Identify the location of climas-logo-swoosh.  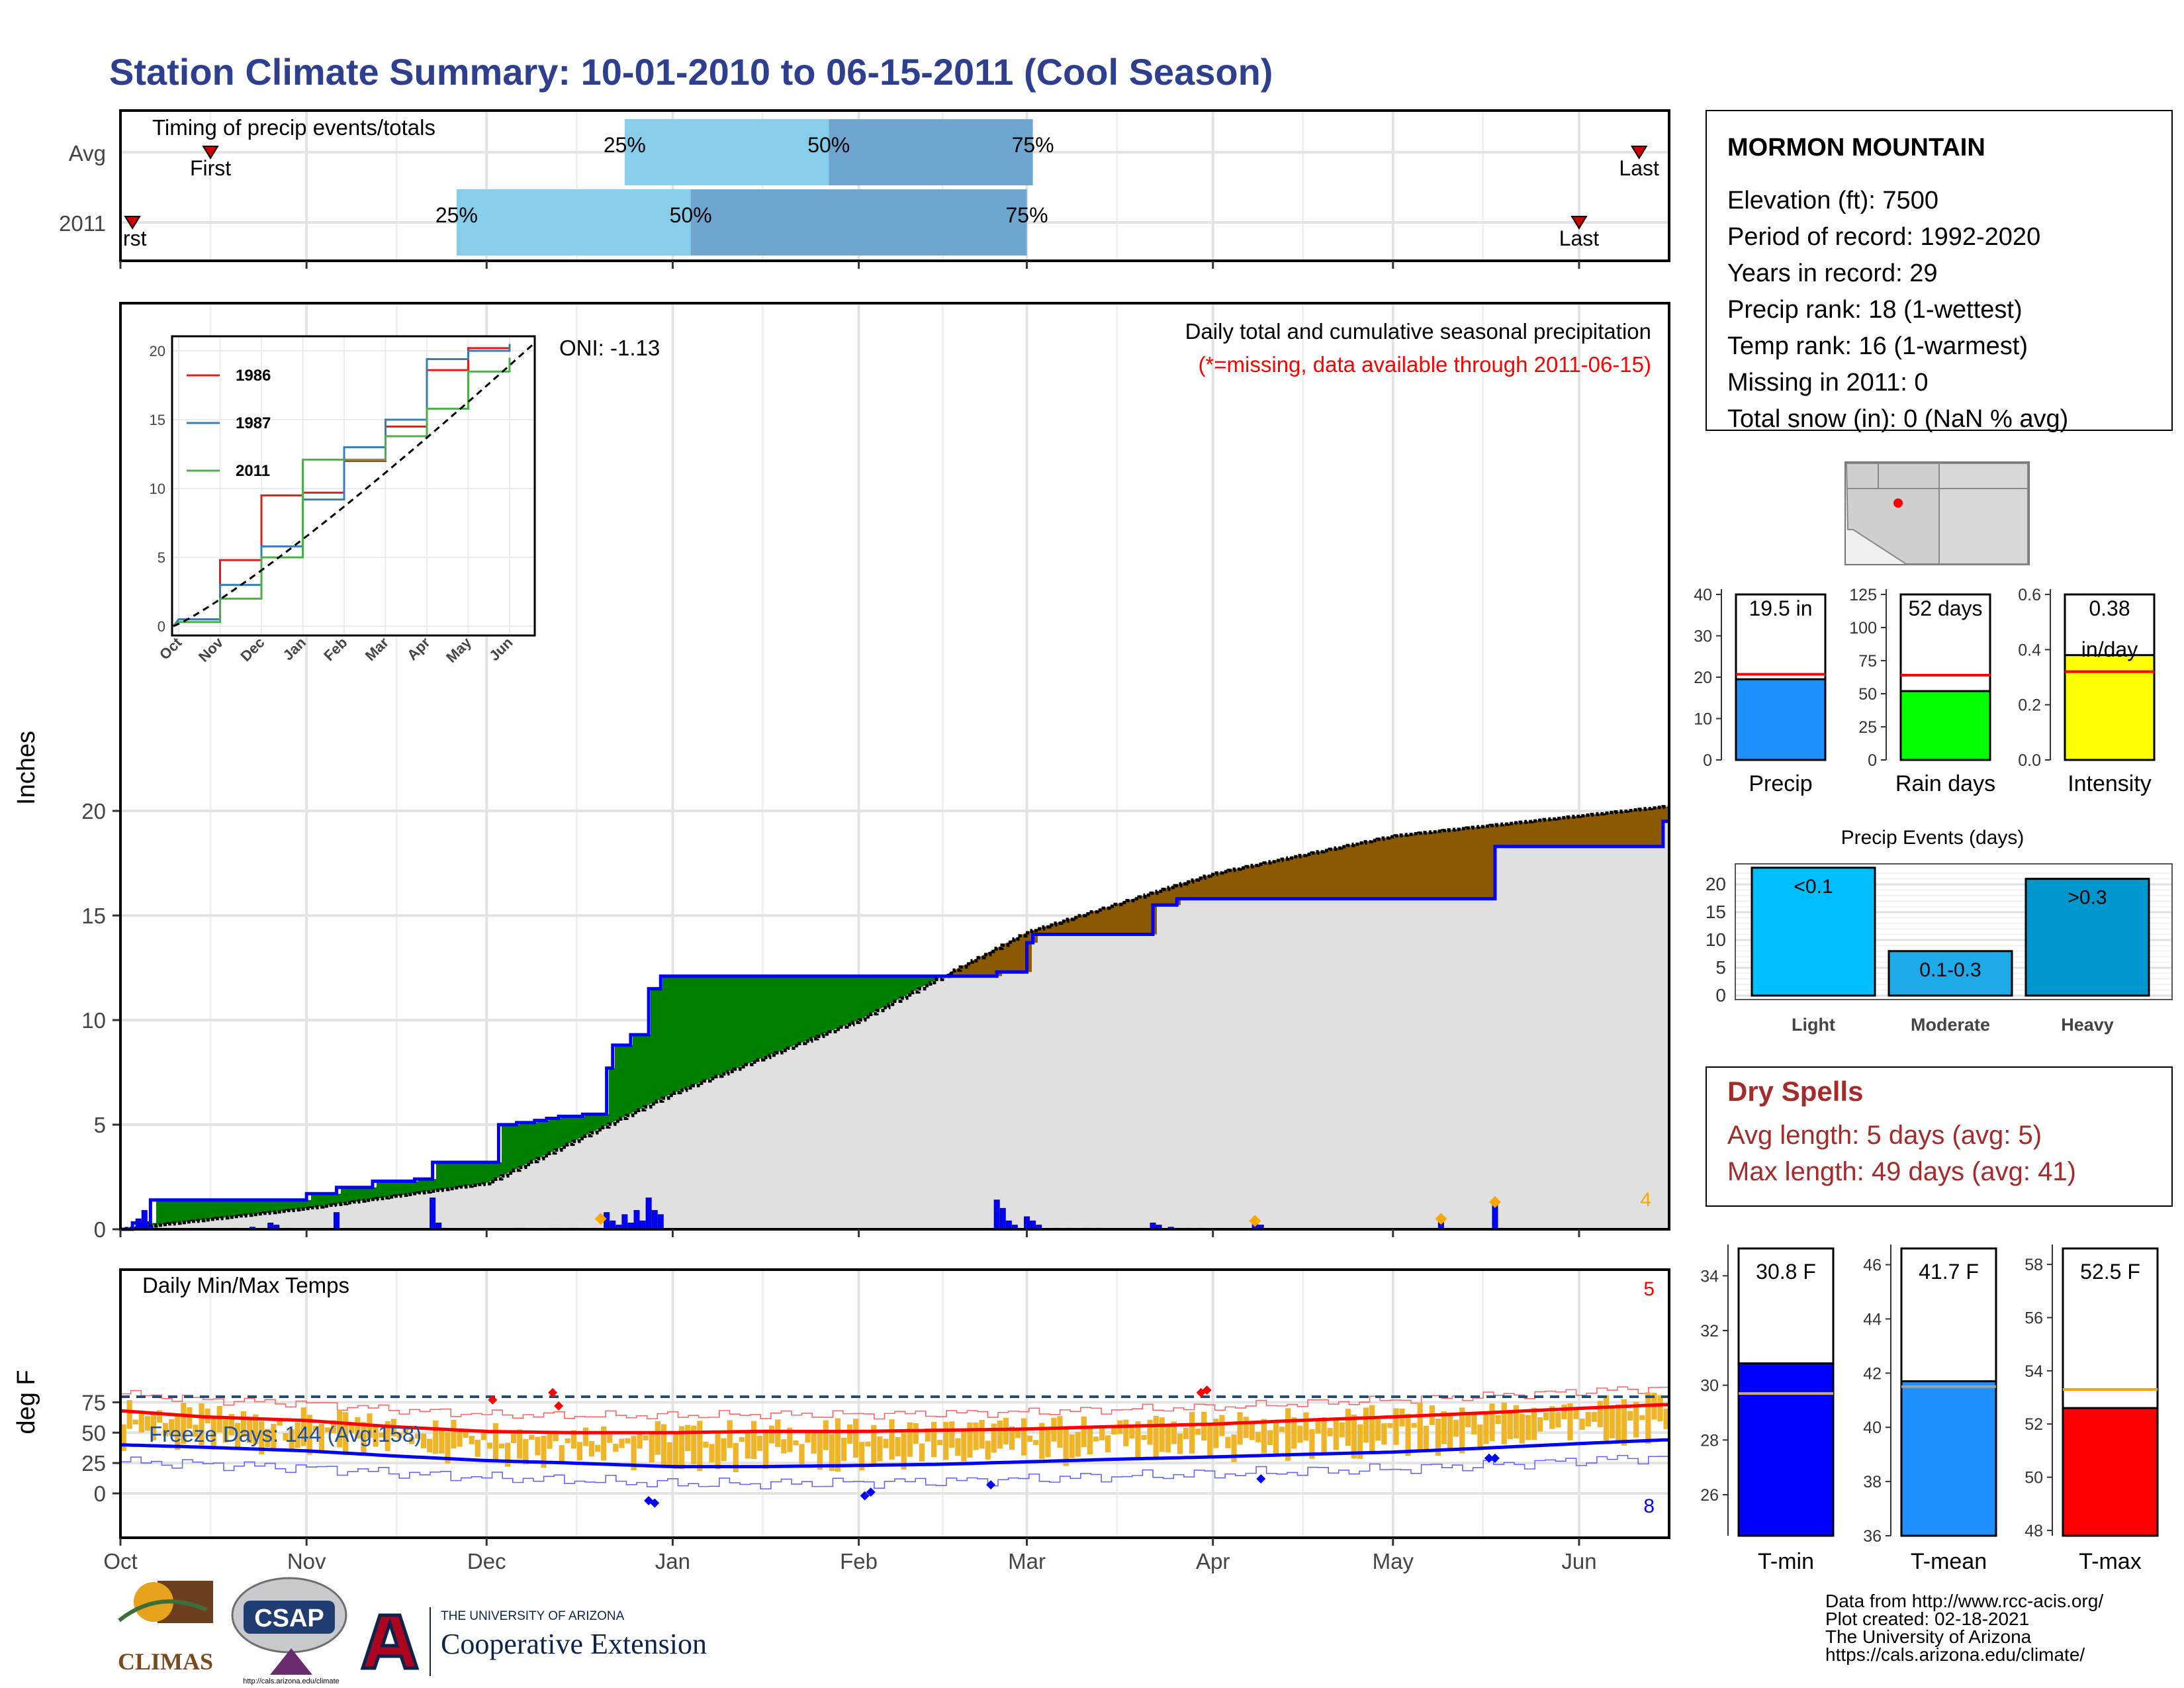
(163, 1610).